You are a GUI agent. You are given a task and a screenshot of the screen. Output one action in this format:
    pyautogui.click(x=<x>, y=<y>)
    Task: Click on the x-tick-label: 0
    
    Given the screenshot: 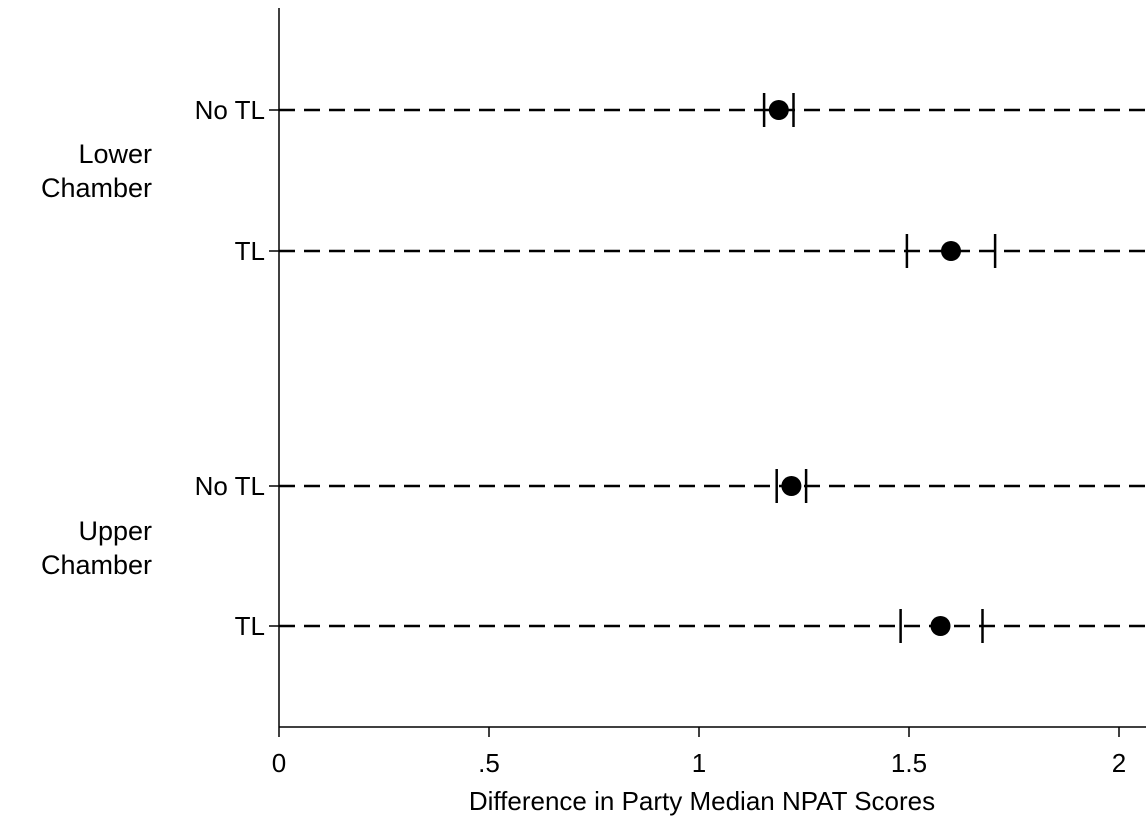 What is the action you would take?
    pyautogui.click(x=279, y=763)
    